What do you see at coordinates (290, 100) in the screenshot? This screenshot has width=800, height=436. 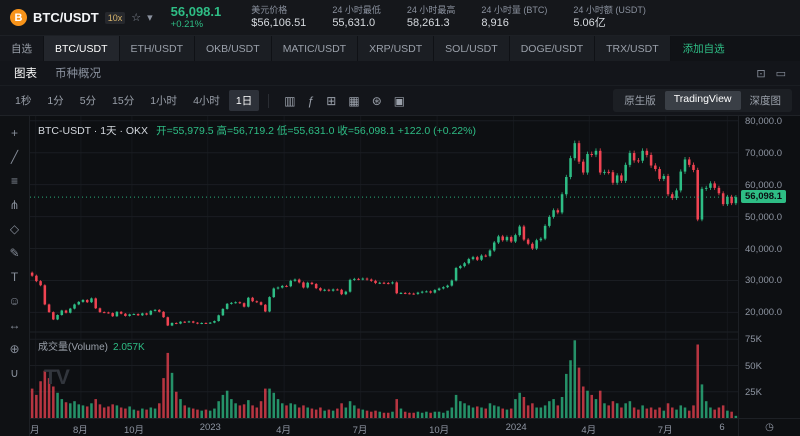 I see `candle-style-icon: ▥` at bounding box center [290, 100].